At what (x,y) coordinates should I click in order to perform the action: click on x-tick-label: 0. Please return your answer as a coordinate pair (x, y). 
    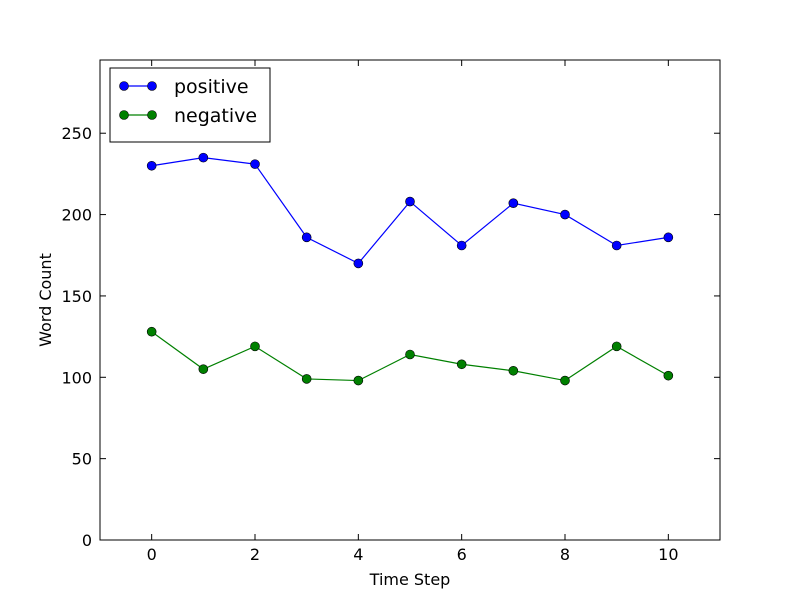
    Looking at the image, I should click on (152, 554).